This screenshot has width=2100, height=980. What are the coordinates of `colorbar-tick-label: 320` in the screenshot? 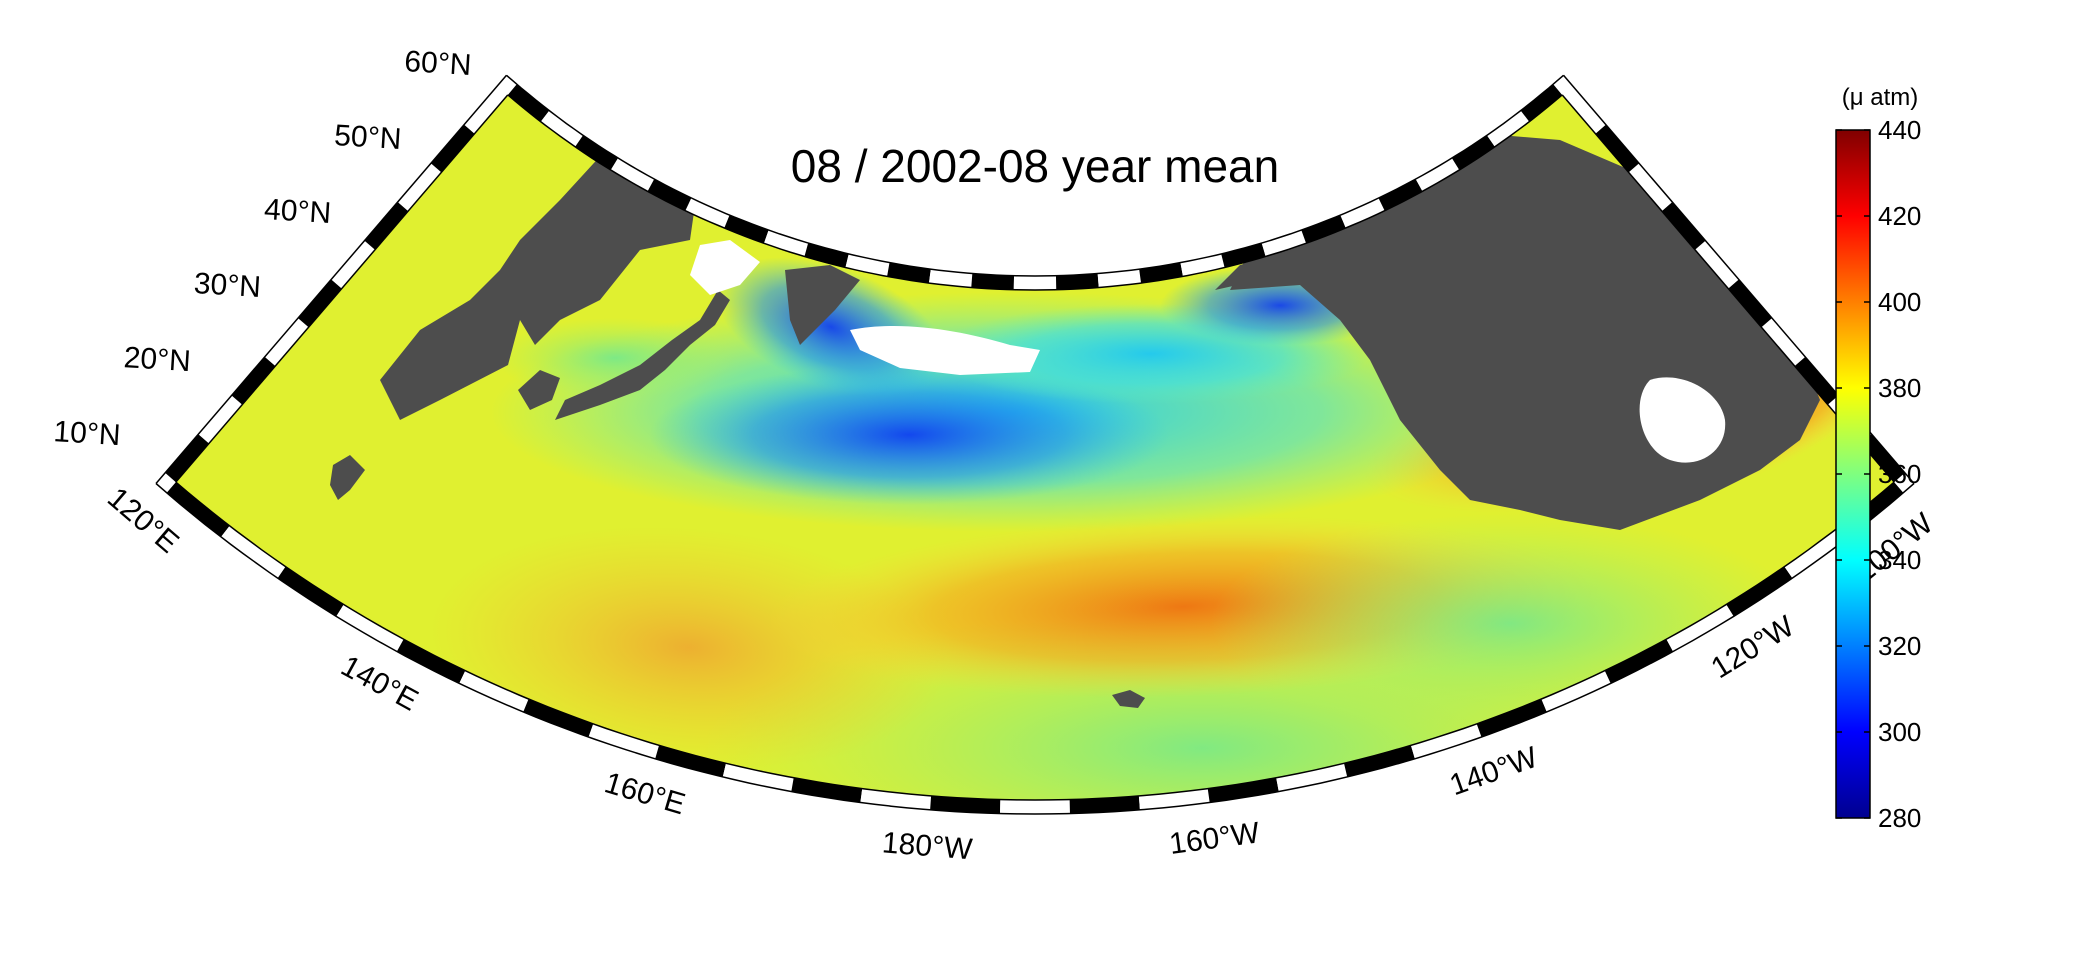 It's located at (1899, 646).